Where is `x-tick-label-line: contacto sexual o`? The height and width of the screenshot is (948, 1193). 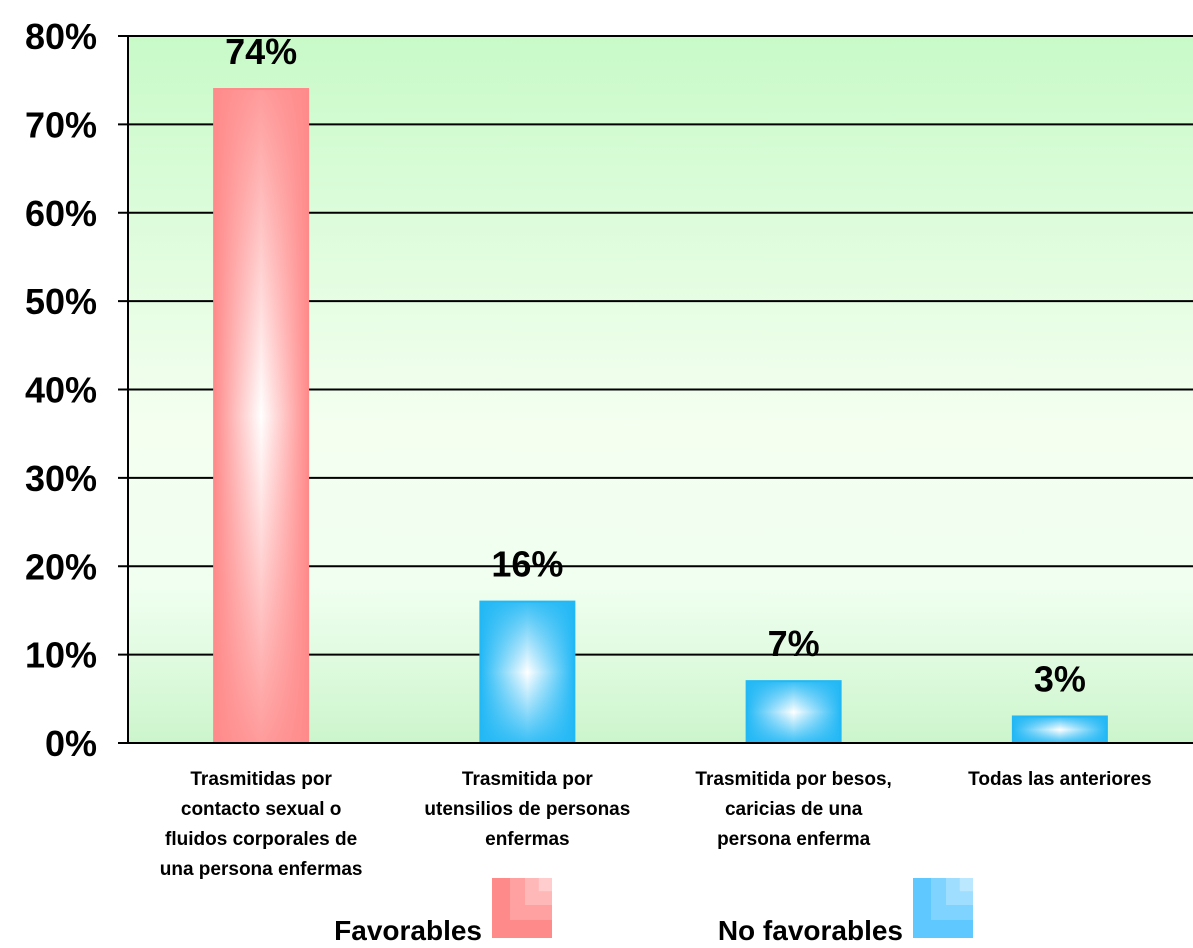
x-tick-label-line: contacto sexual o is located at coordinates (261, 809).